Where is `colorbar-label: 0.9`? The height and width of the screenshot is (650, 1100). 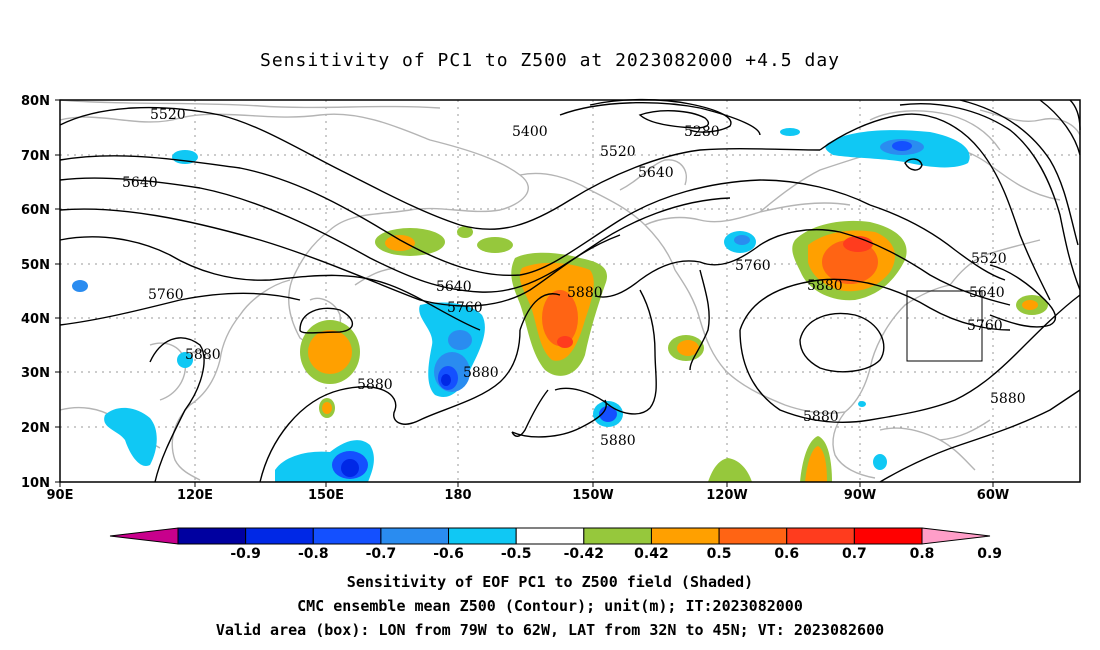 colorbar-label: 0.9 is located at coordinates (989, 554).